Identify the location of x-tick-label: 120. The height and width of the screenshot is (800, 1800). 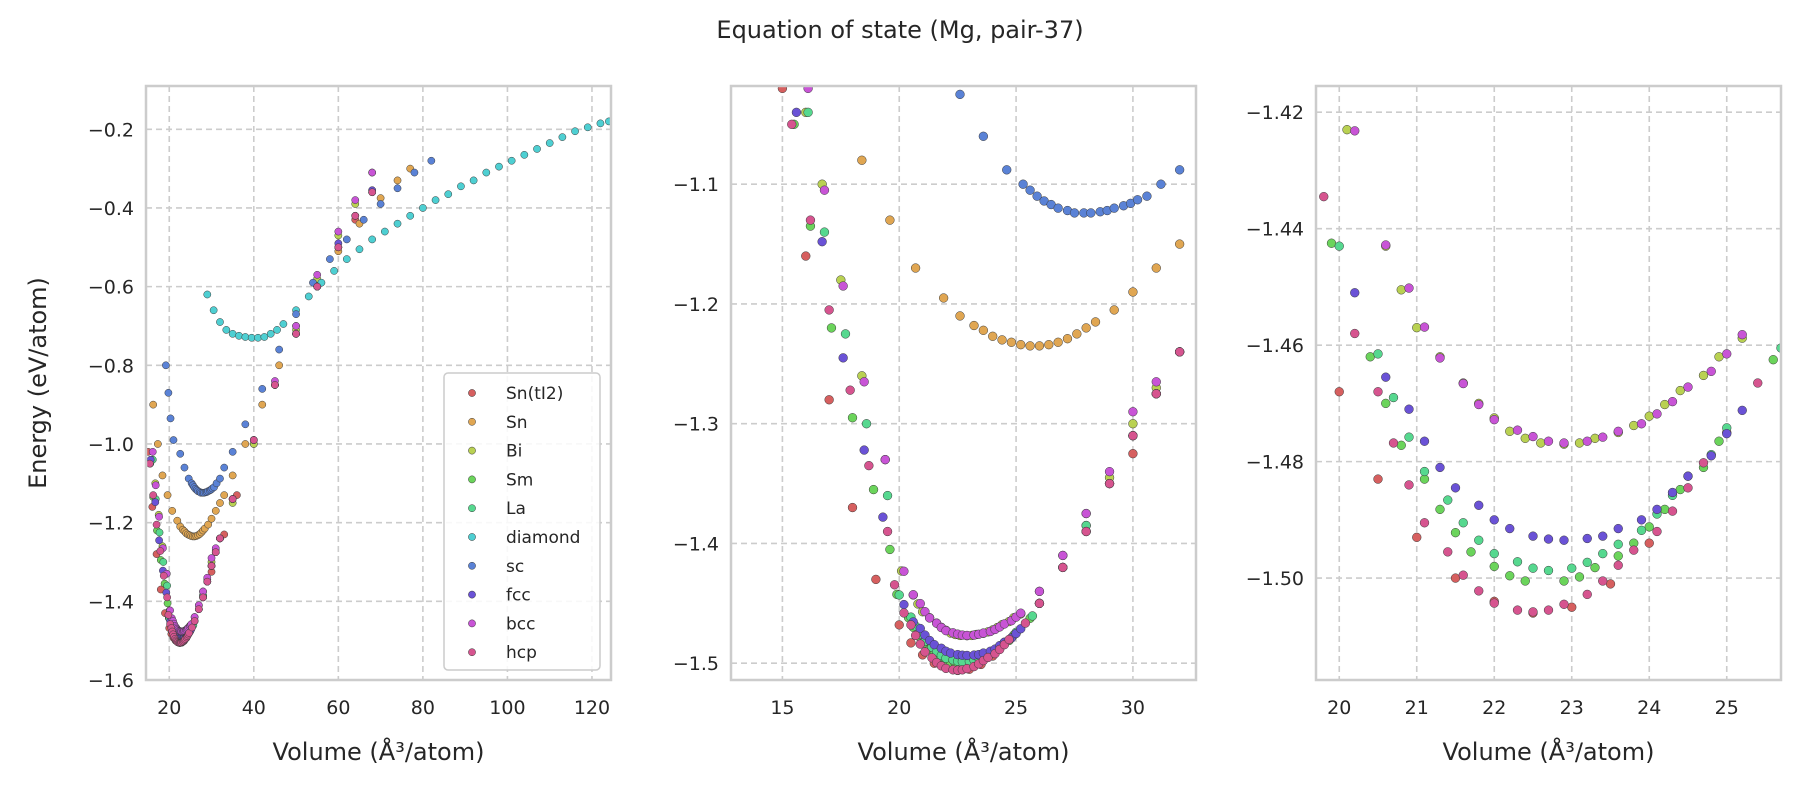
(592, 708).